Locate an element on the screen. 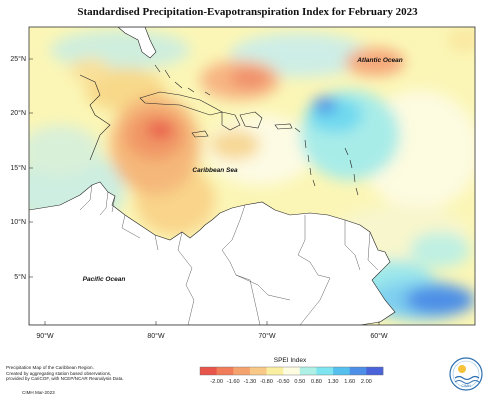 This screenshot has width=495, height=400. legend-tick-label: 1.60 is located at coordinates (349, 382).